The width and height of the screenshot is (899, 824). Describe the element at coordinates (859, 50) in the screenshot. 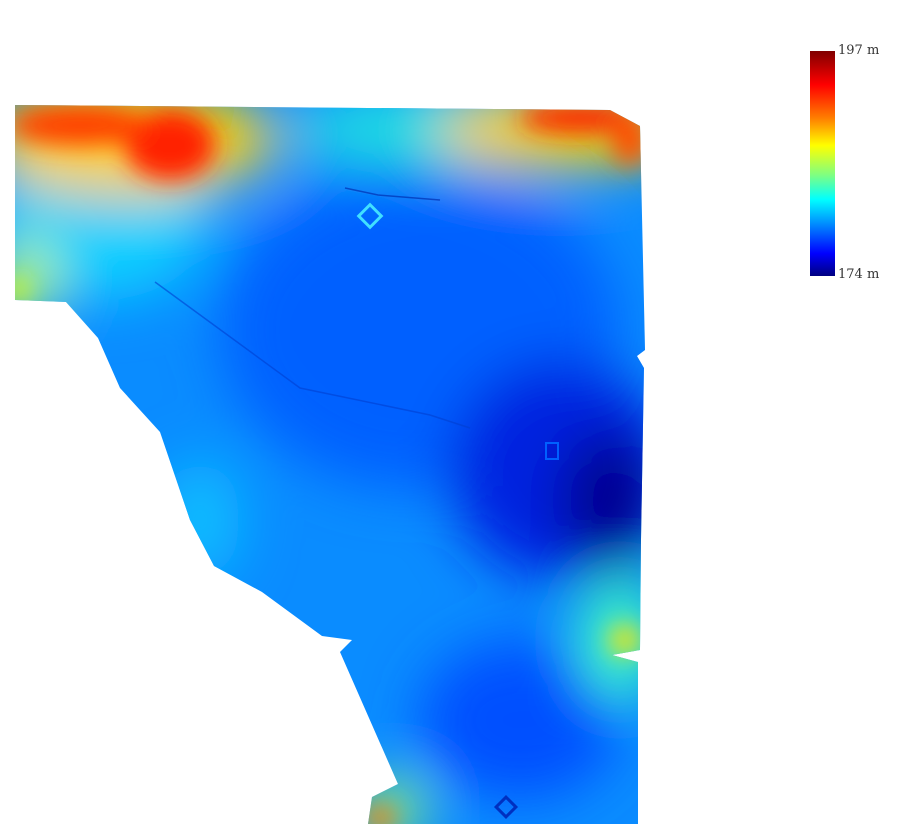

I see `colorbar-max-label: 197 m` at that location.